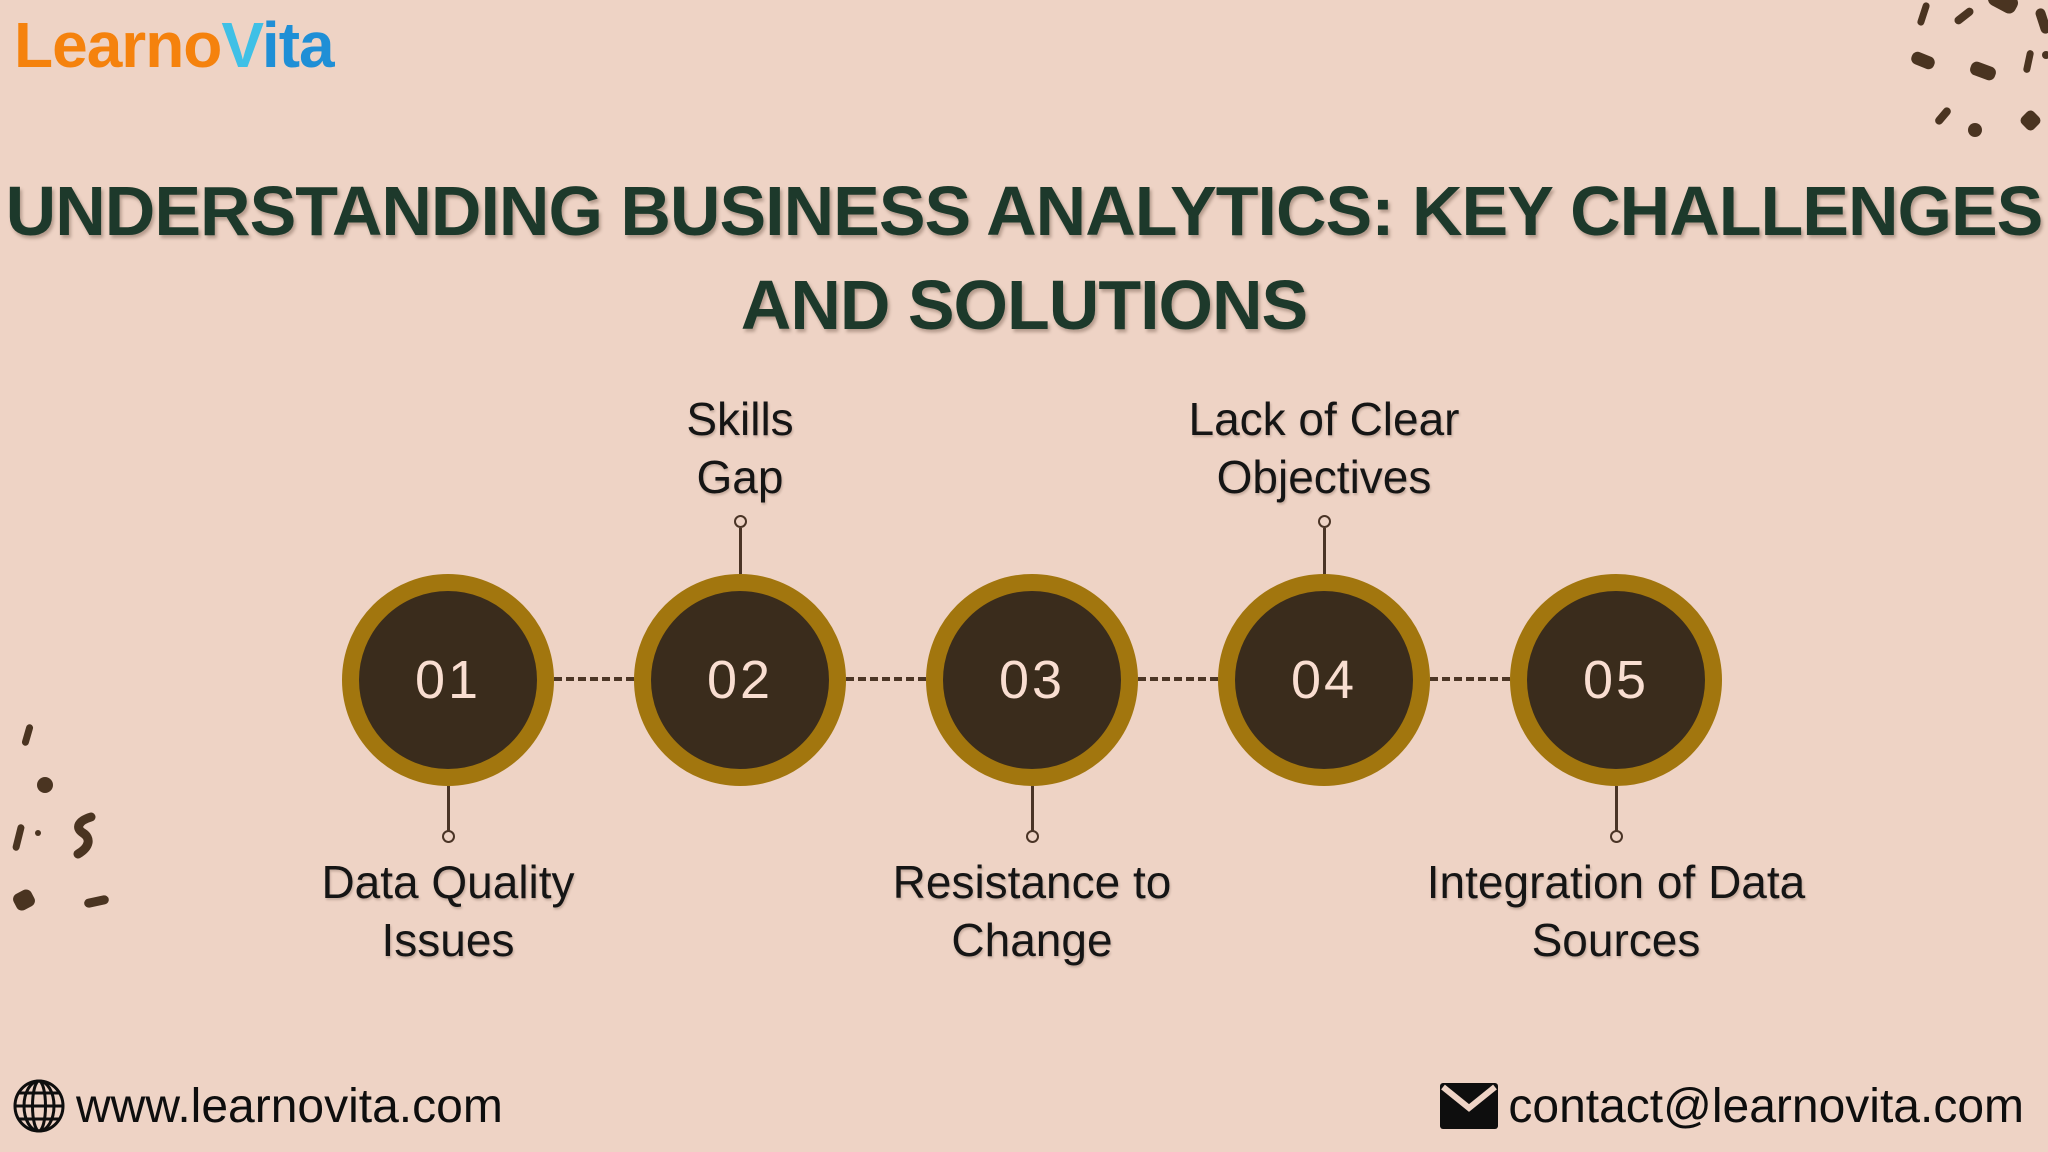  Describe the element at coordinates (241, 45) in the screenshot. I see `logo-part-v: V` at that location.